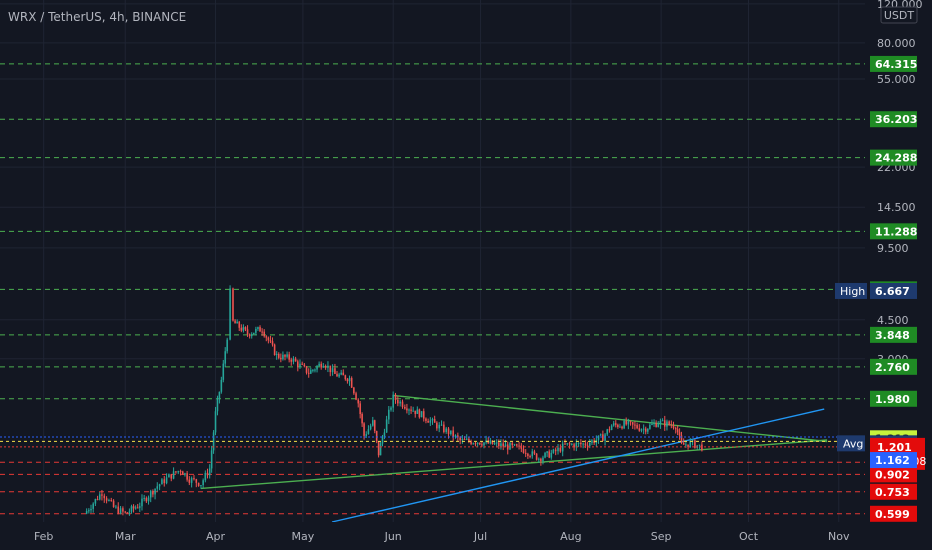 This screenshot has width=932, height=550. I want to click on time-tick-label: Oct, so click(749, 536).